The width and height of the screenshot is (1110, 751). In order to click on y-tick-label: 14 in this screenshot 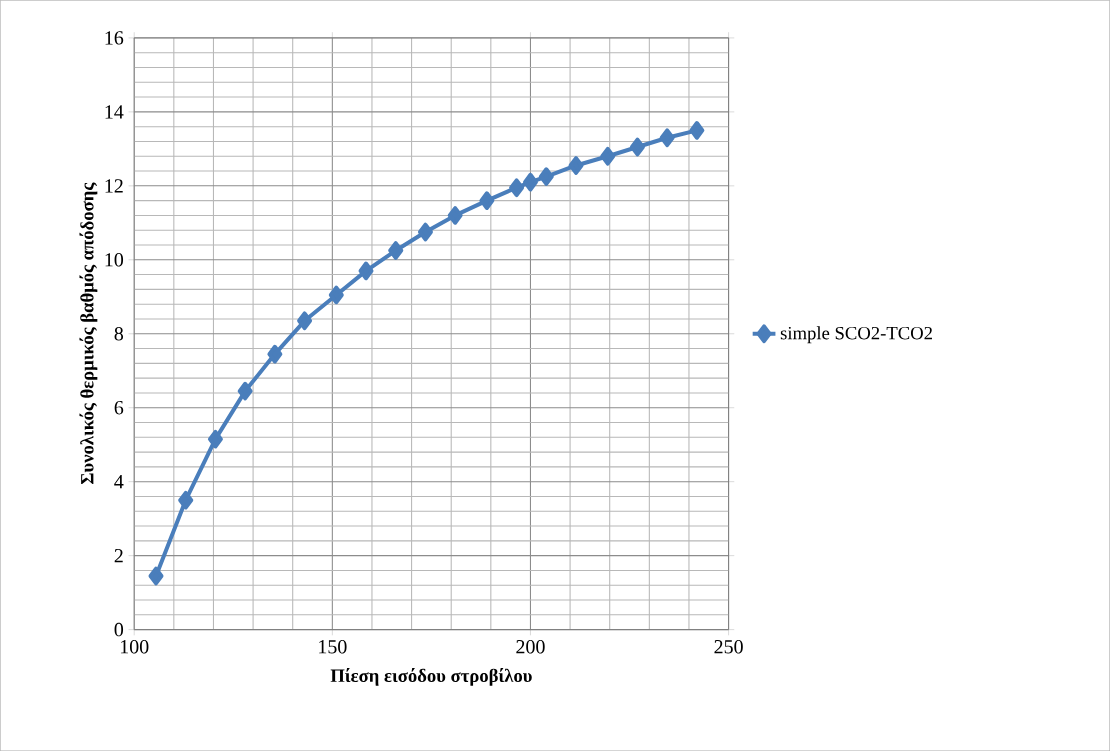, I will do `click(114, 112)`.